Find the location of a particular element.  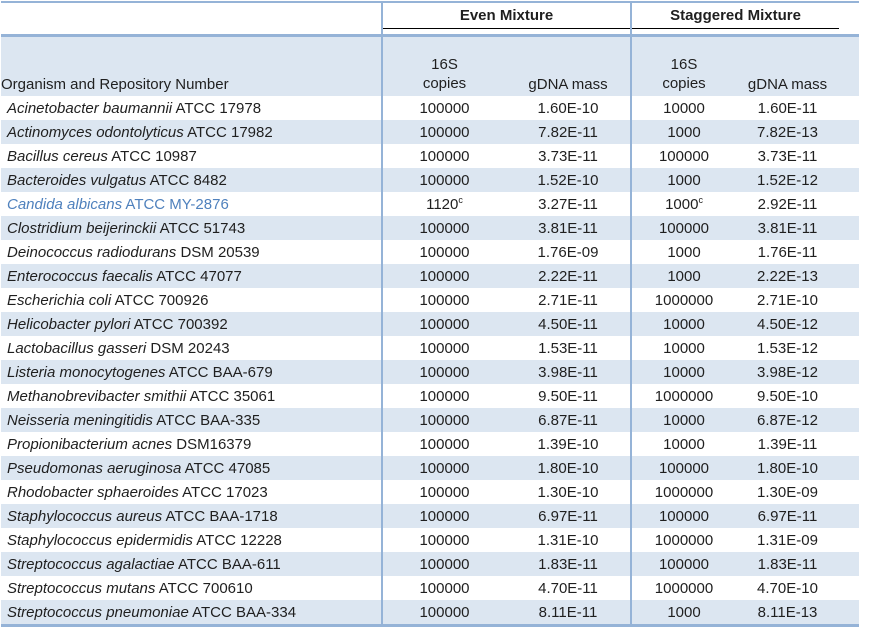

even-gdna-mass-cell: 6.87E-11 is located at coordinates (568, 420).